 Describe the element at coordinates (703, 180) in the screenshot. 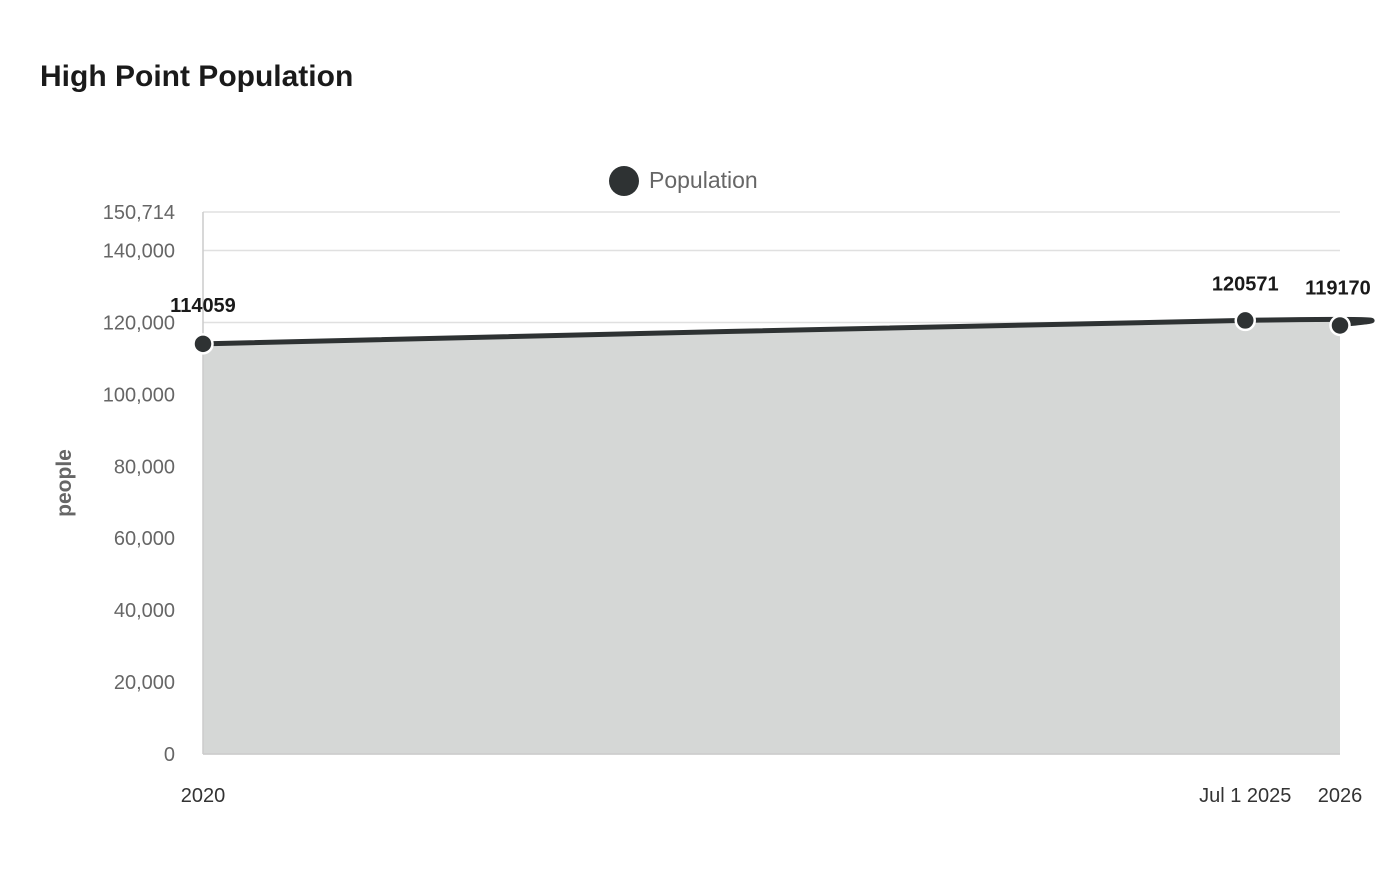

I see `legend-label-population: Population` at that location.